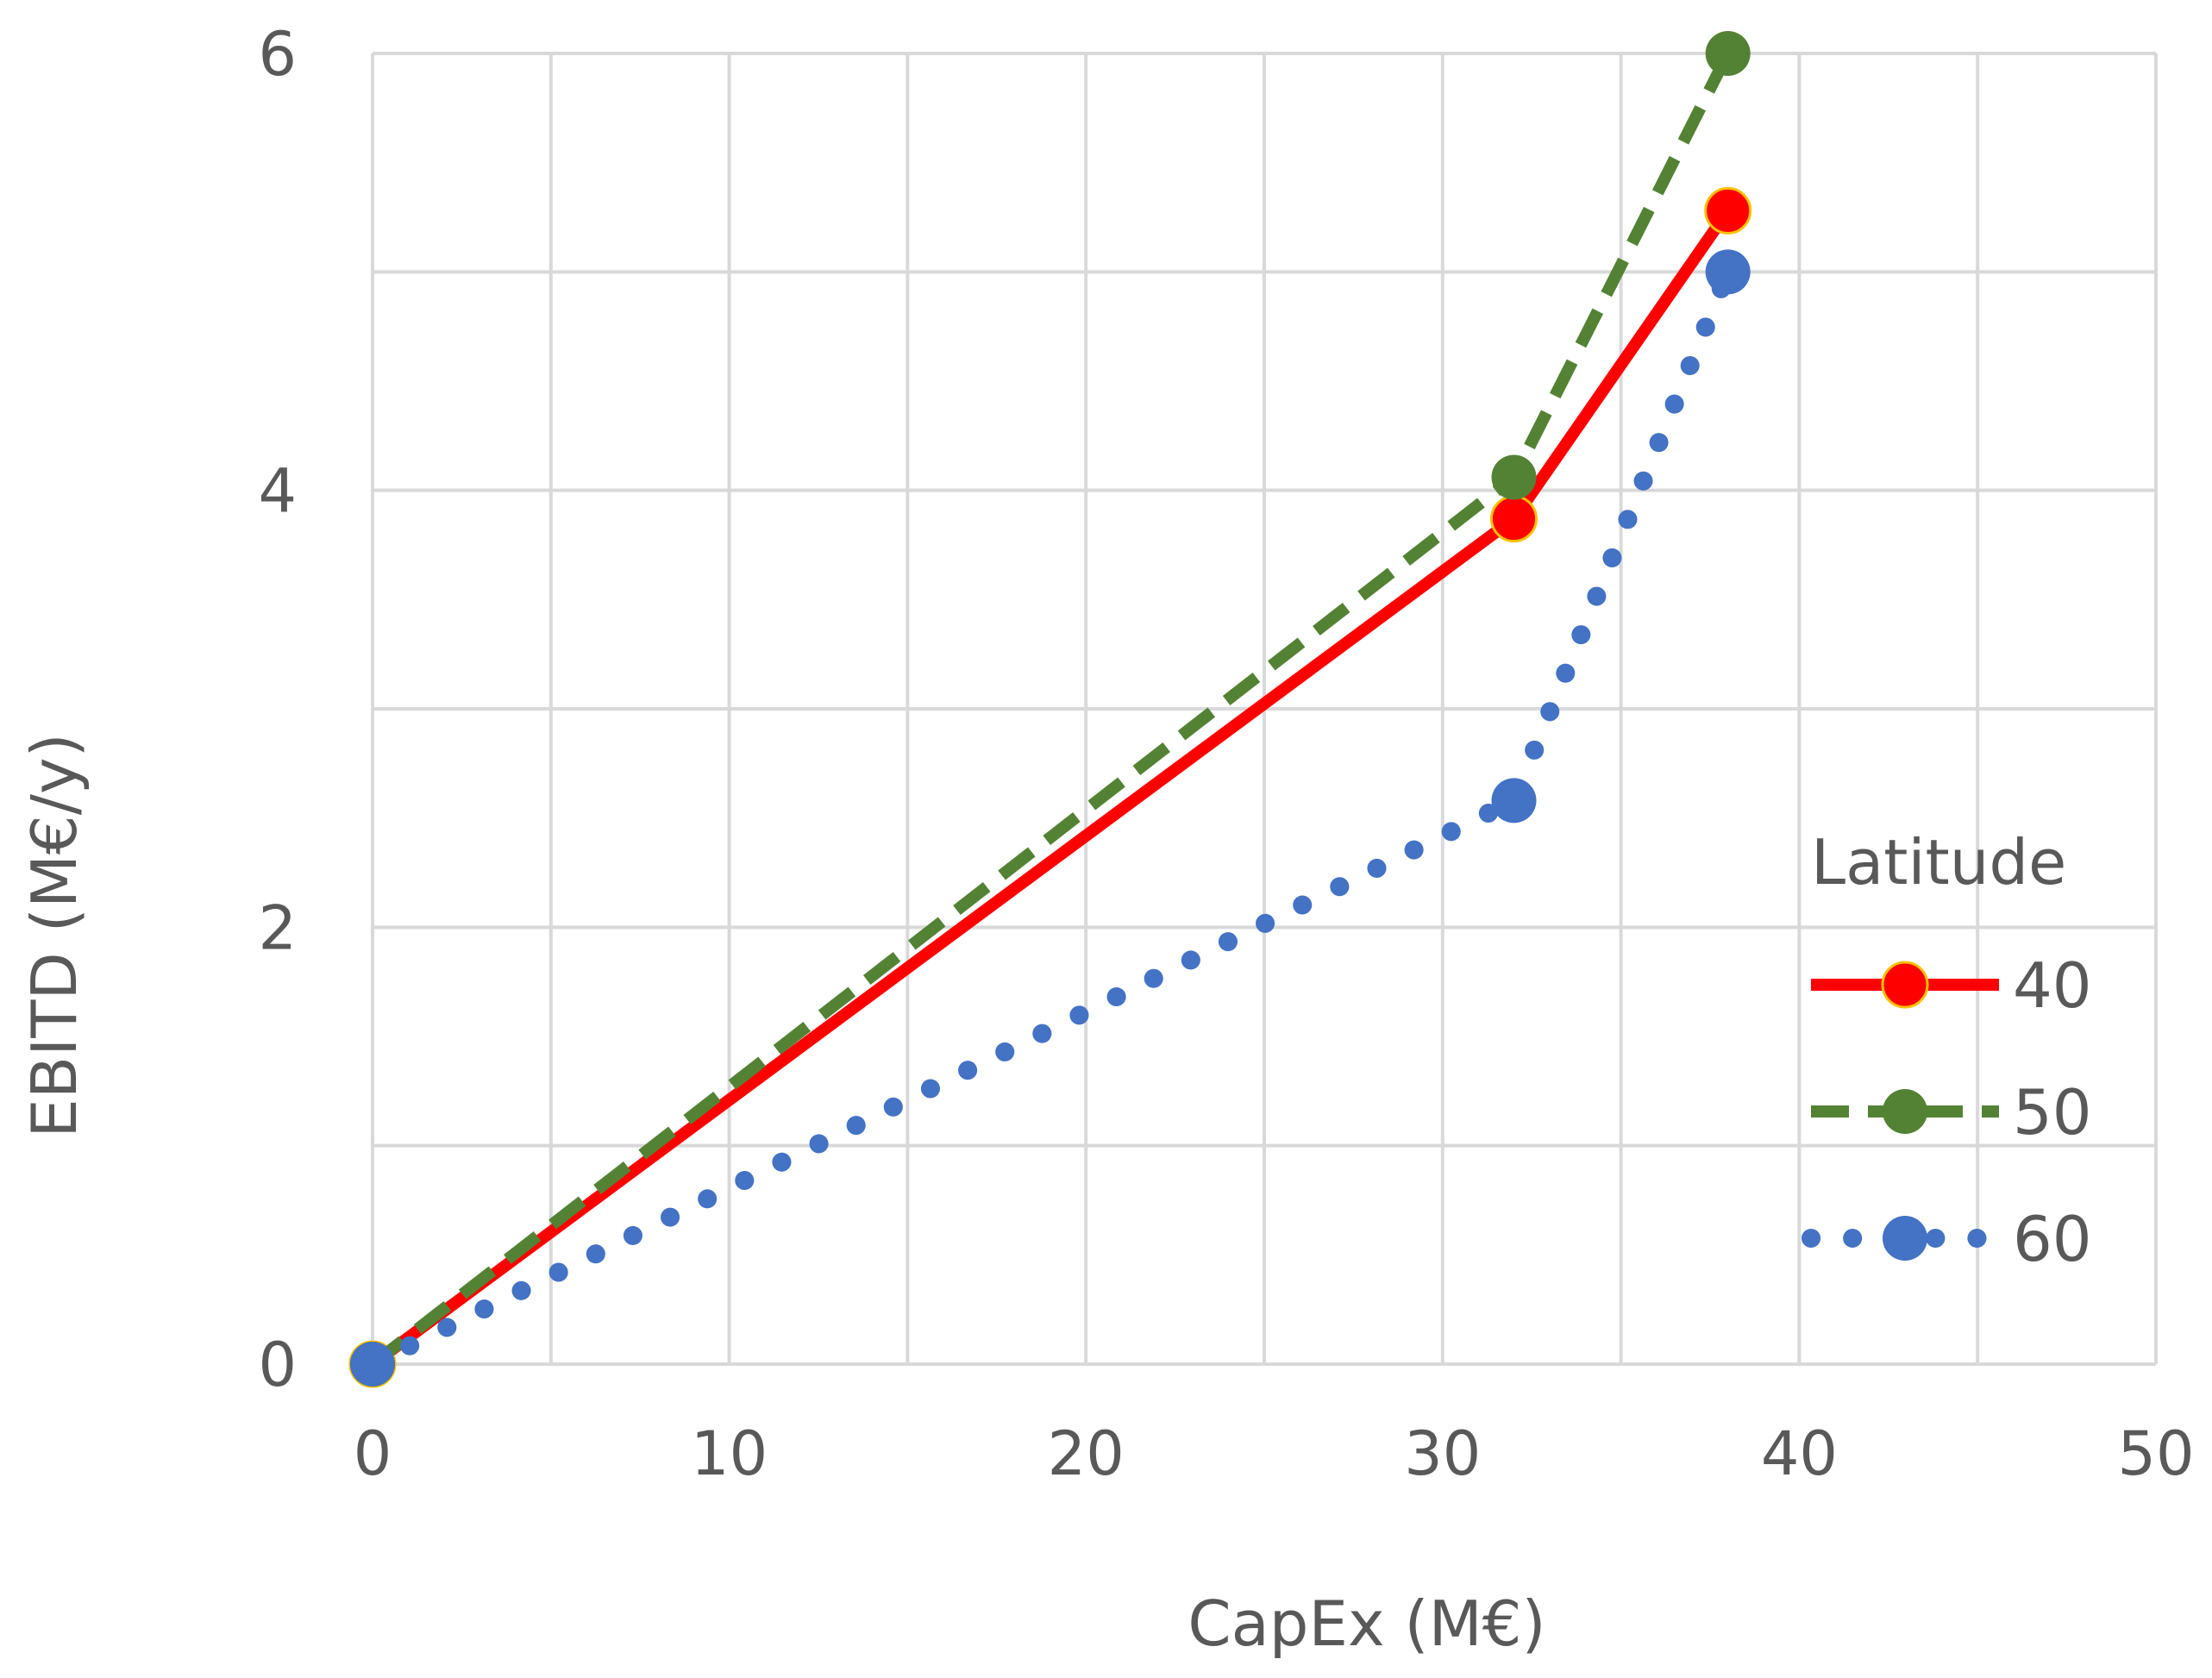 The width and height of the screenshot is (2212, 1678). I want to click on x-tick-label: 0, so click(373, 1454).